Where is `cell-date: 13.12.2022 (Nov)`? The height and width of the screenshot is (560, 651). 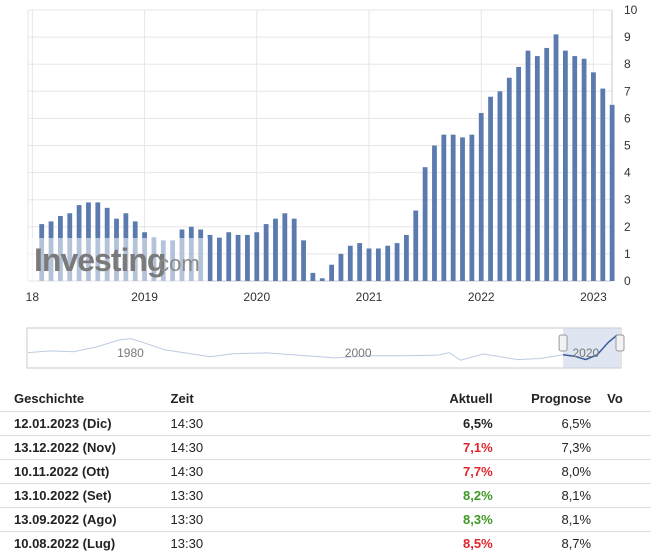 cell-date: 13.12.2022 (Nov) is located at coordinates (85, 447).